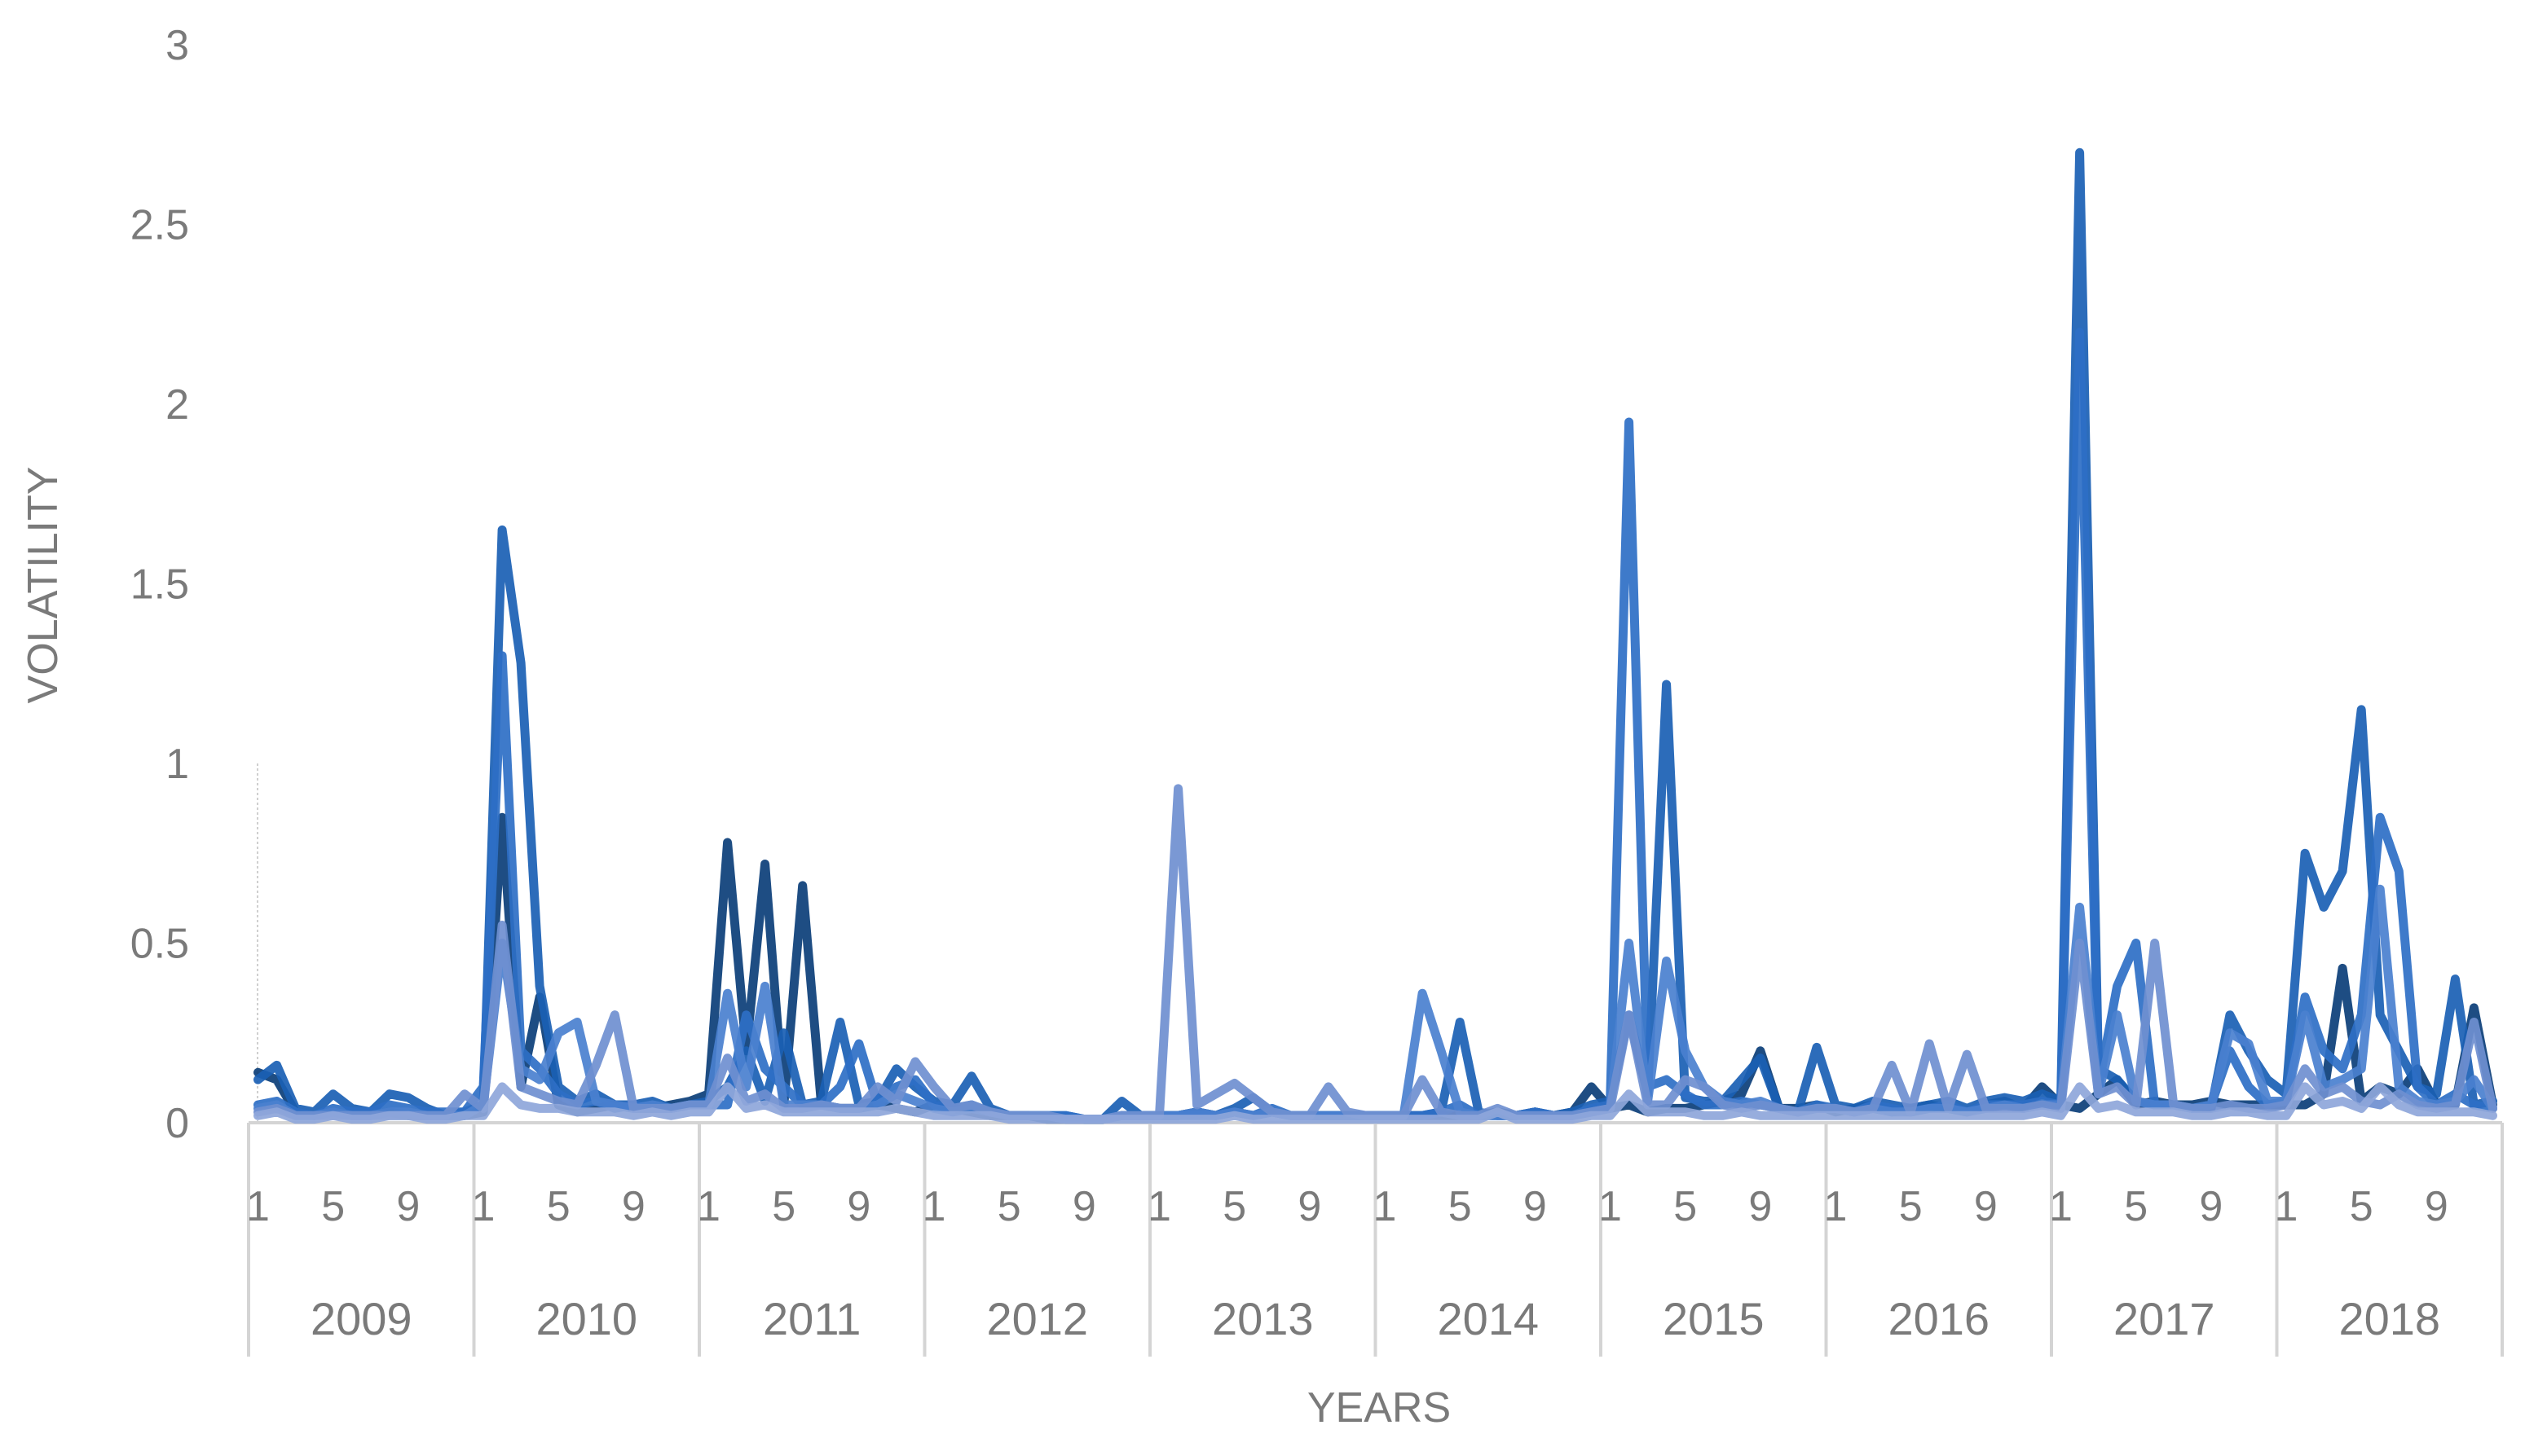 The height and width of the screenshot is (1456, 2525). What do you see at coordinates (361, 1318) in the screenshot?
I see `year-label: 2009` at bounding box center [361, 1318].